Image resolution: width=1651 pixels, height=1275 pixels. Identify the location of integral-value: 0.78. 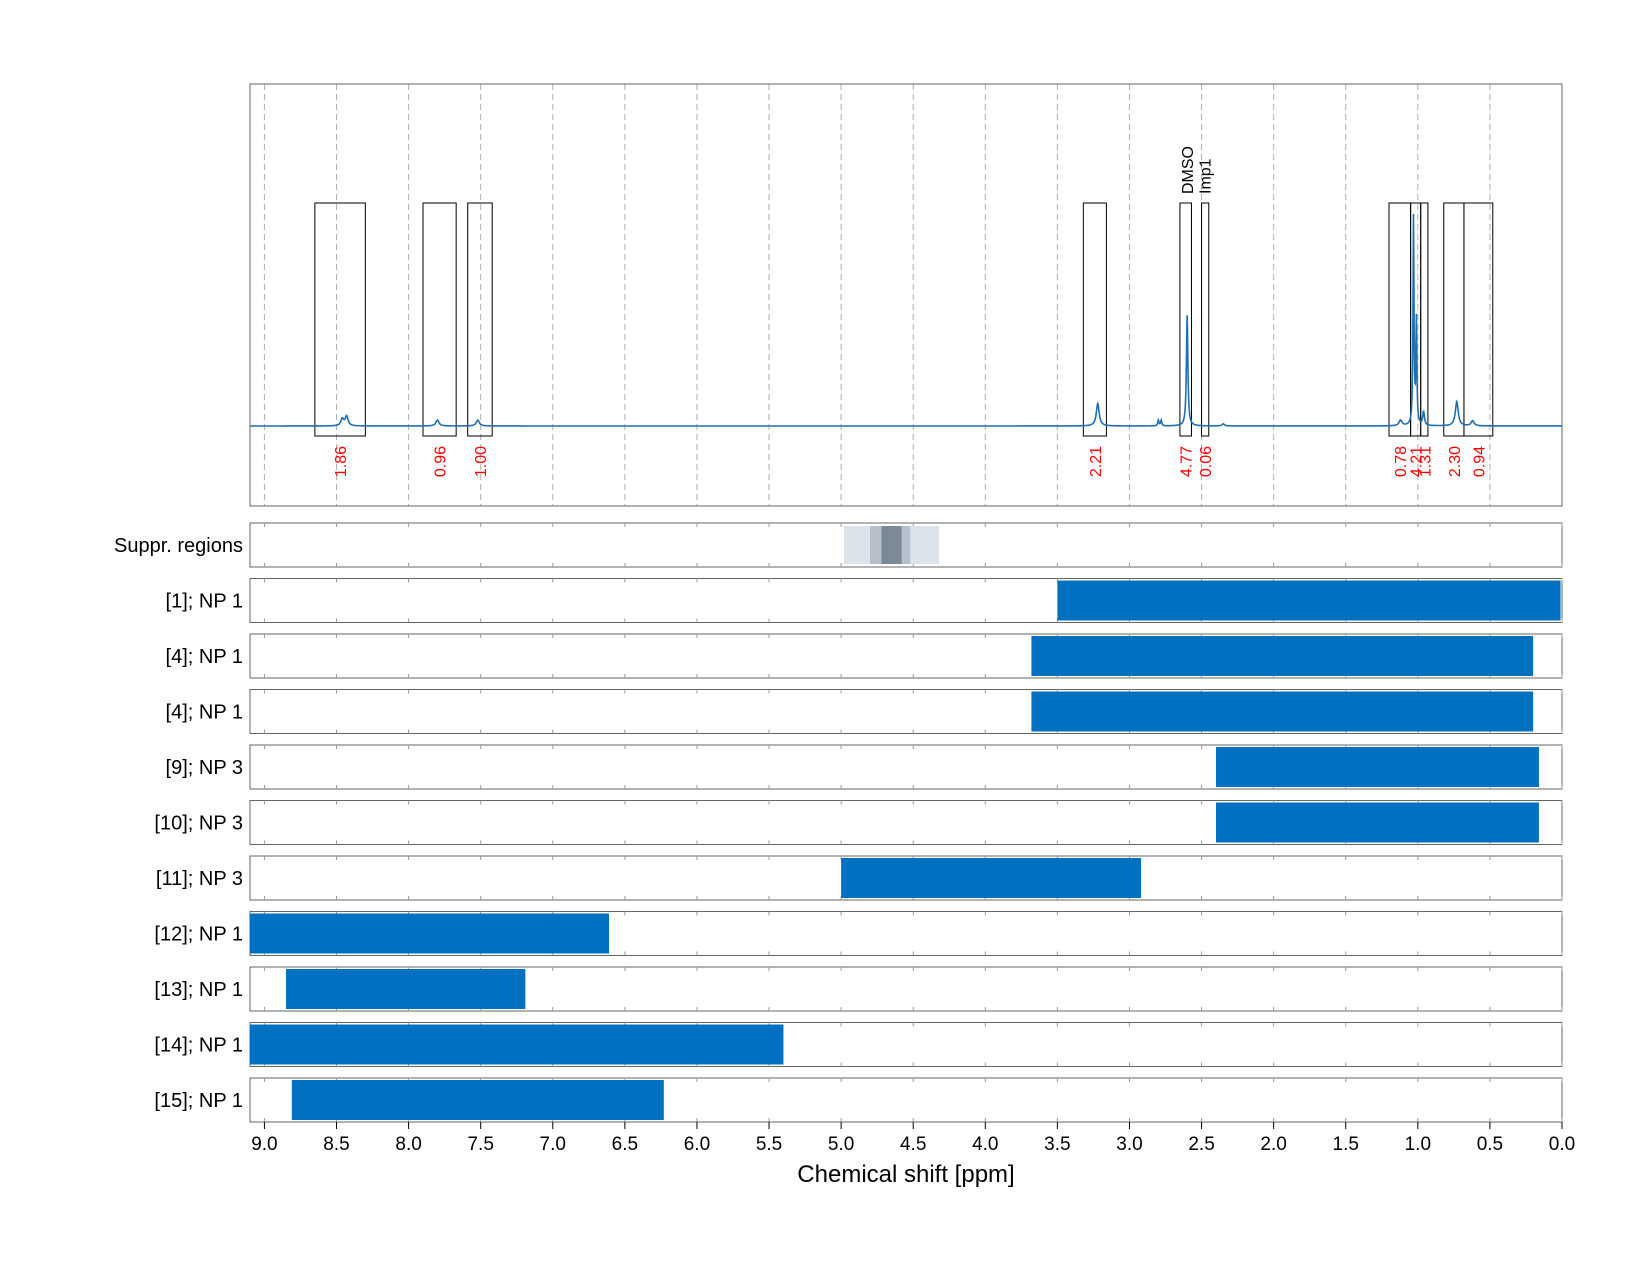
(1401, 461).